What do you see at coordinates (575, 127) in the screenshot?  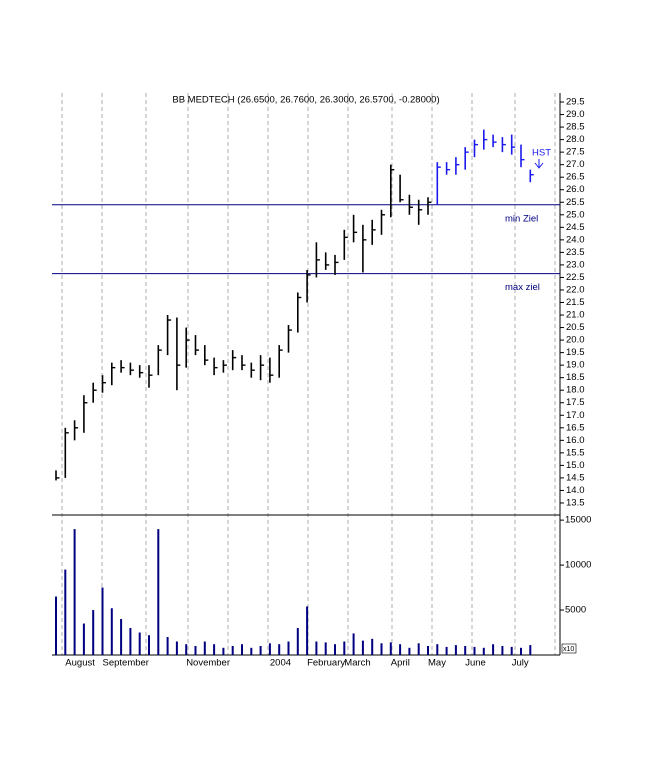 I see `y-tick-label: 28.5` at bounding box center [575, 127].